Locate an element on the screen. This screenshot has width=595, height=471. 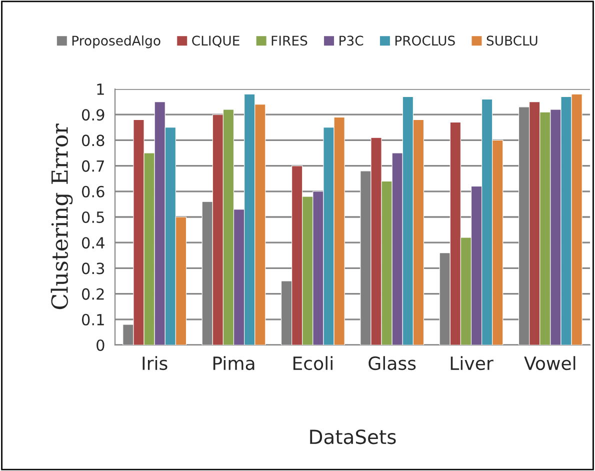
y-tick-label: 0.4 is located at coordinates (93, 243).